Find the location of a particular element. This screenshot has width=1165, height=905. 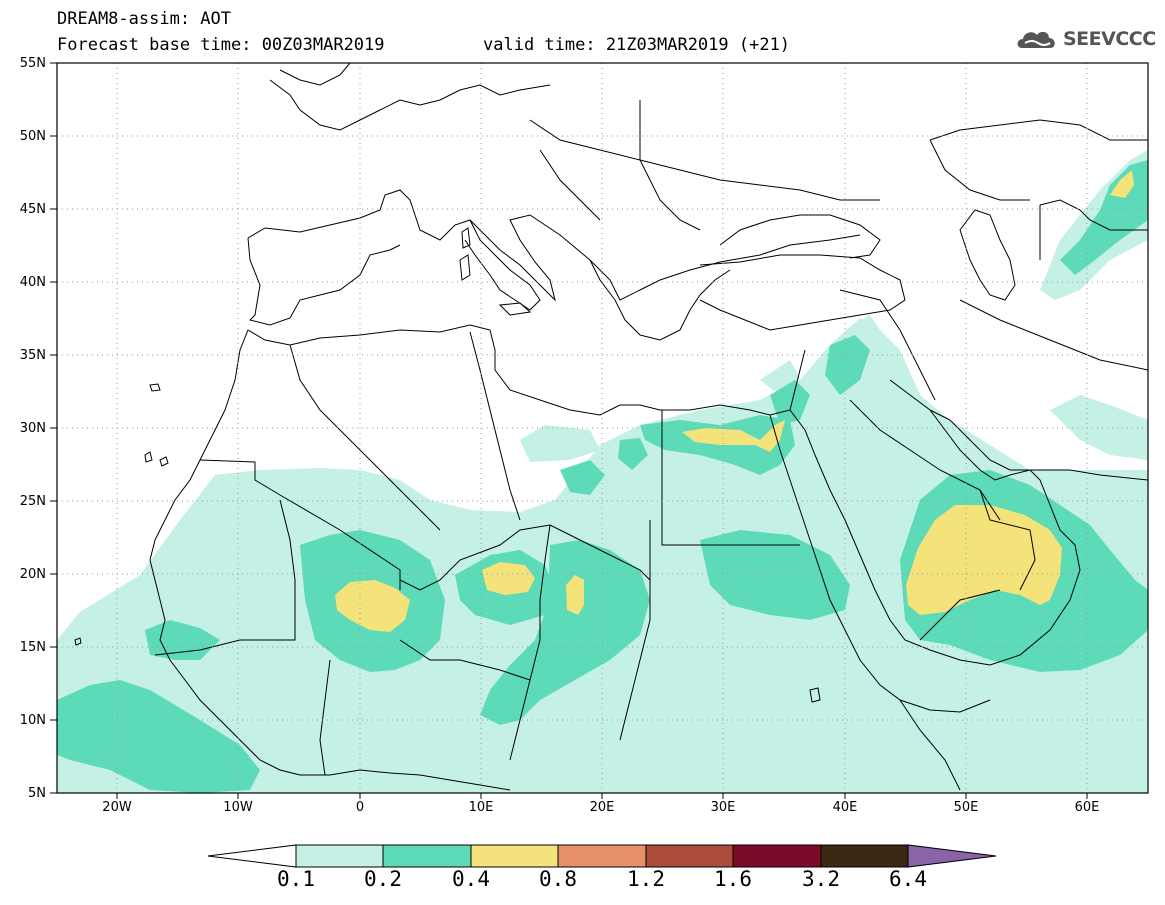

colorbar-segment-above is located at coordinates (952, 856).